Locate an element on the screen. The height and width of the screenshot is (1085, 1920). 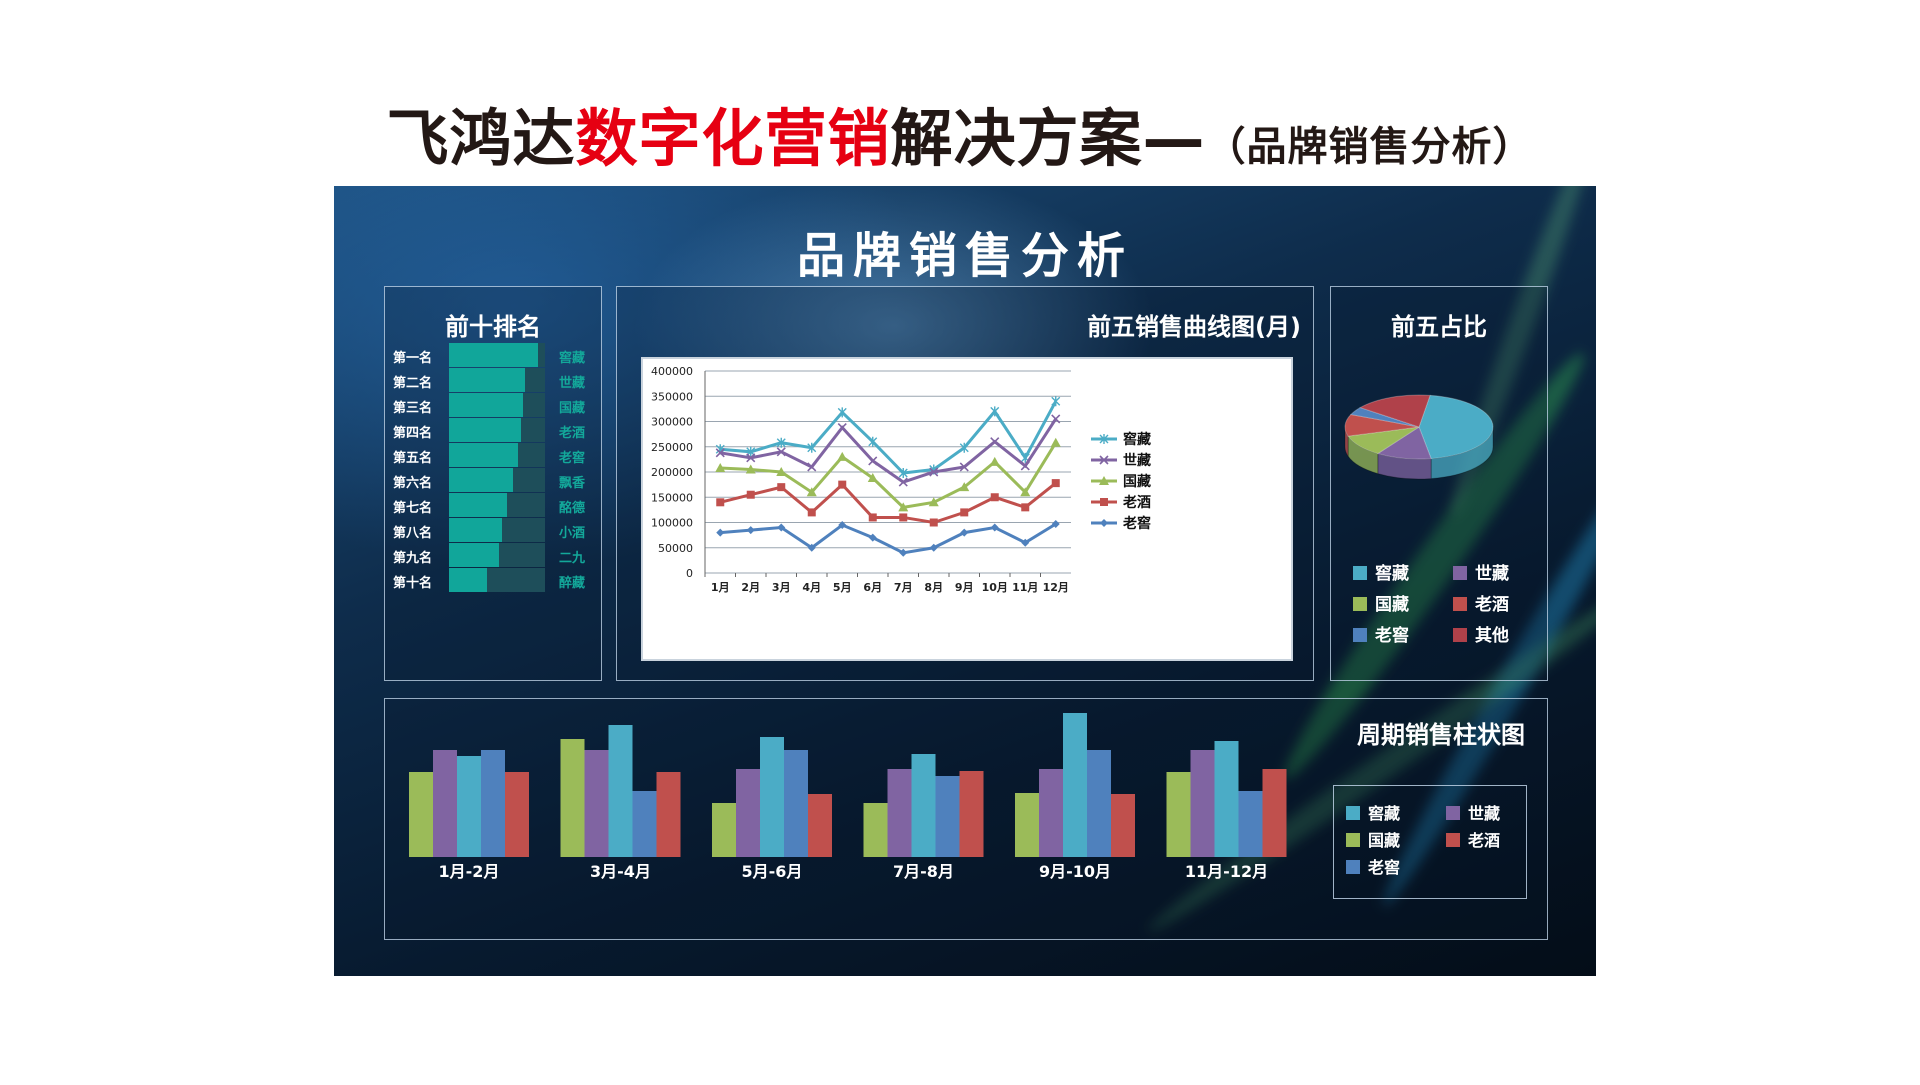
x-tick-label: 5月 is located at coordinates (842, 587).